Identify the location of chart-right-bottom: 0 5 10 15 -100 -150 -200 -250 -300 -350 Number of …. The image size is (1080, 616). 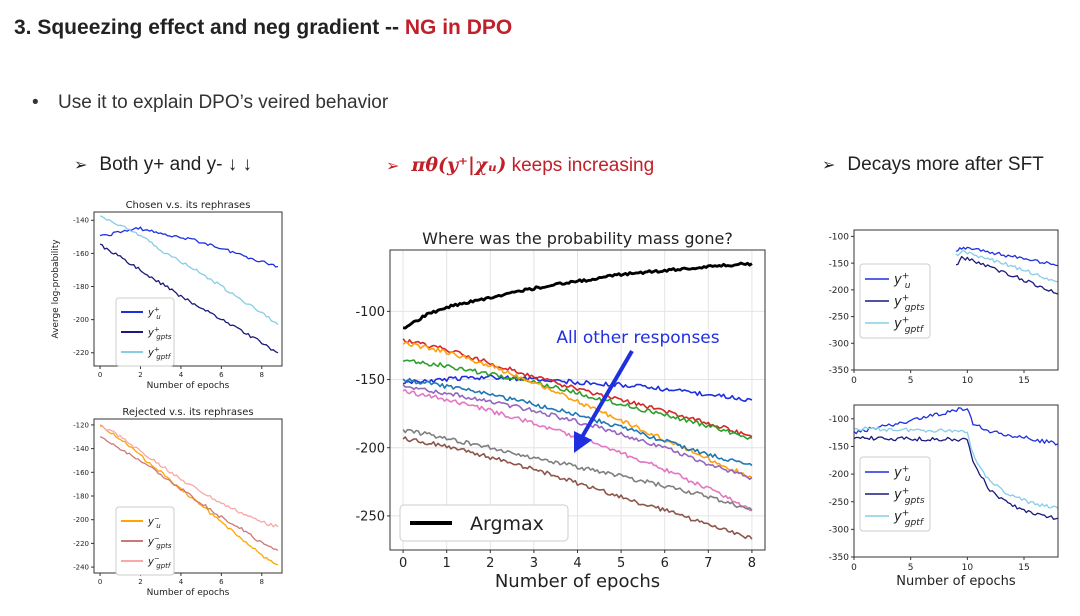
(944, 496).